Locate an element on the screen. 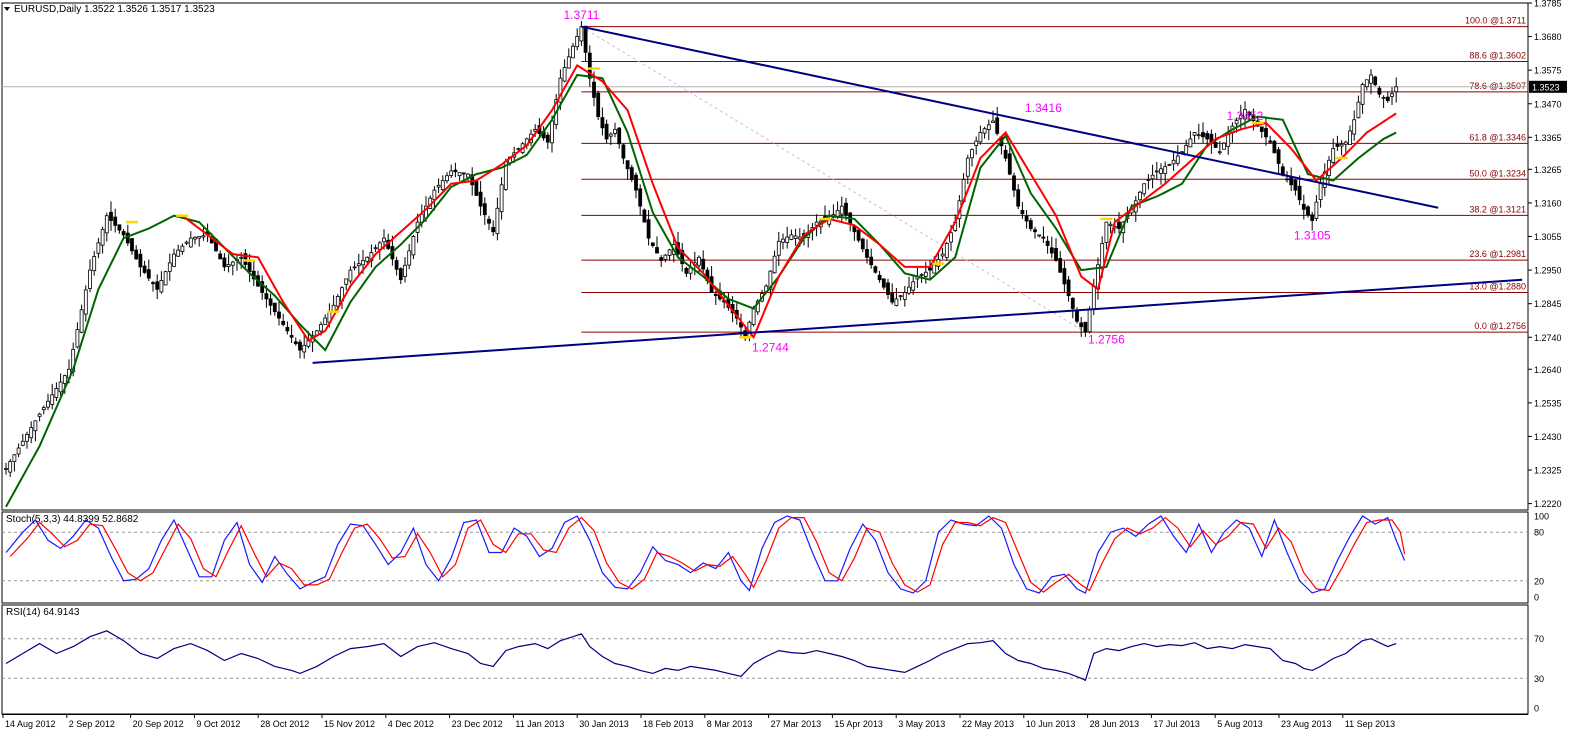  dropdown-triangle-icon is located at coordinates (7, 9).